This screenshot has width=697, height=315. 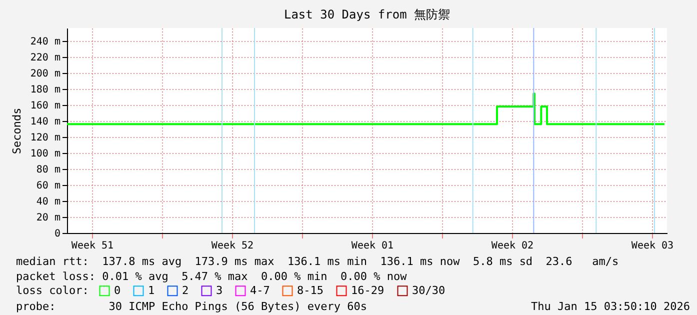 I want to click on text: probe: 30 ICMP Echo Pings (56 Bytes) every 60s, so click(x=191, y=306).